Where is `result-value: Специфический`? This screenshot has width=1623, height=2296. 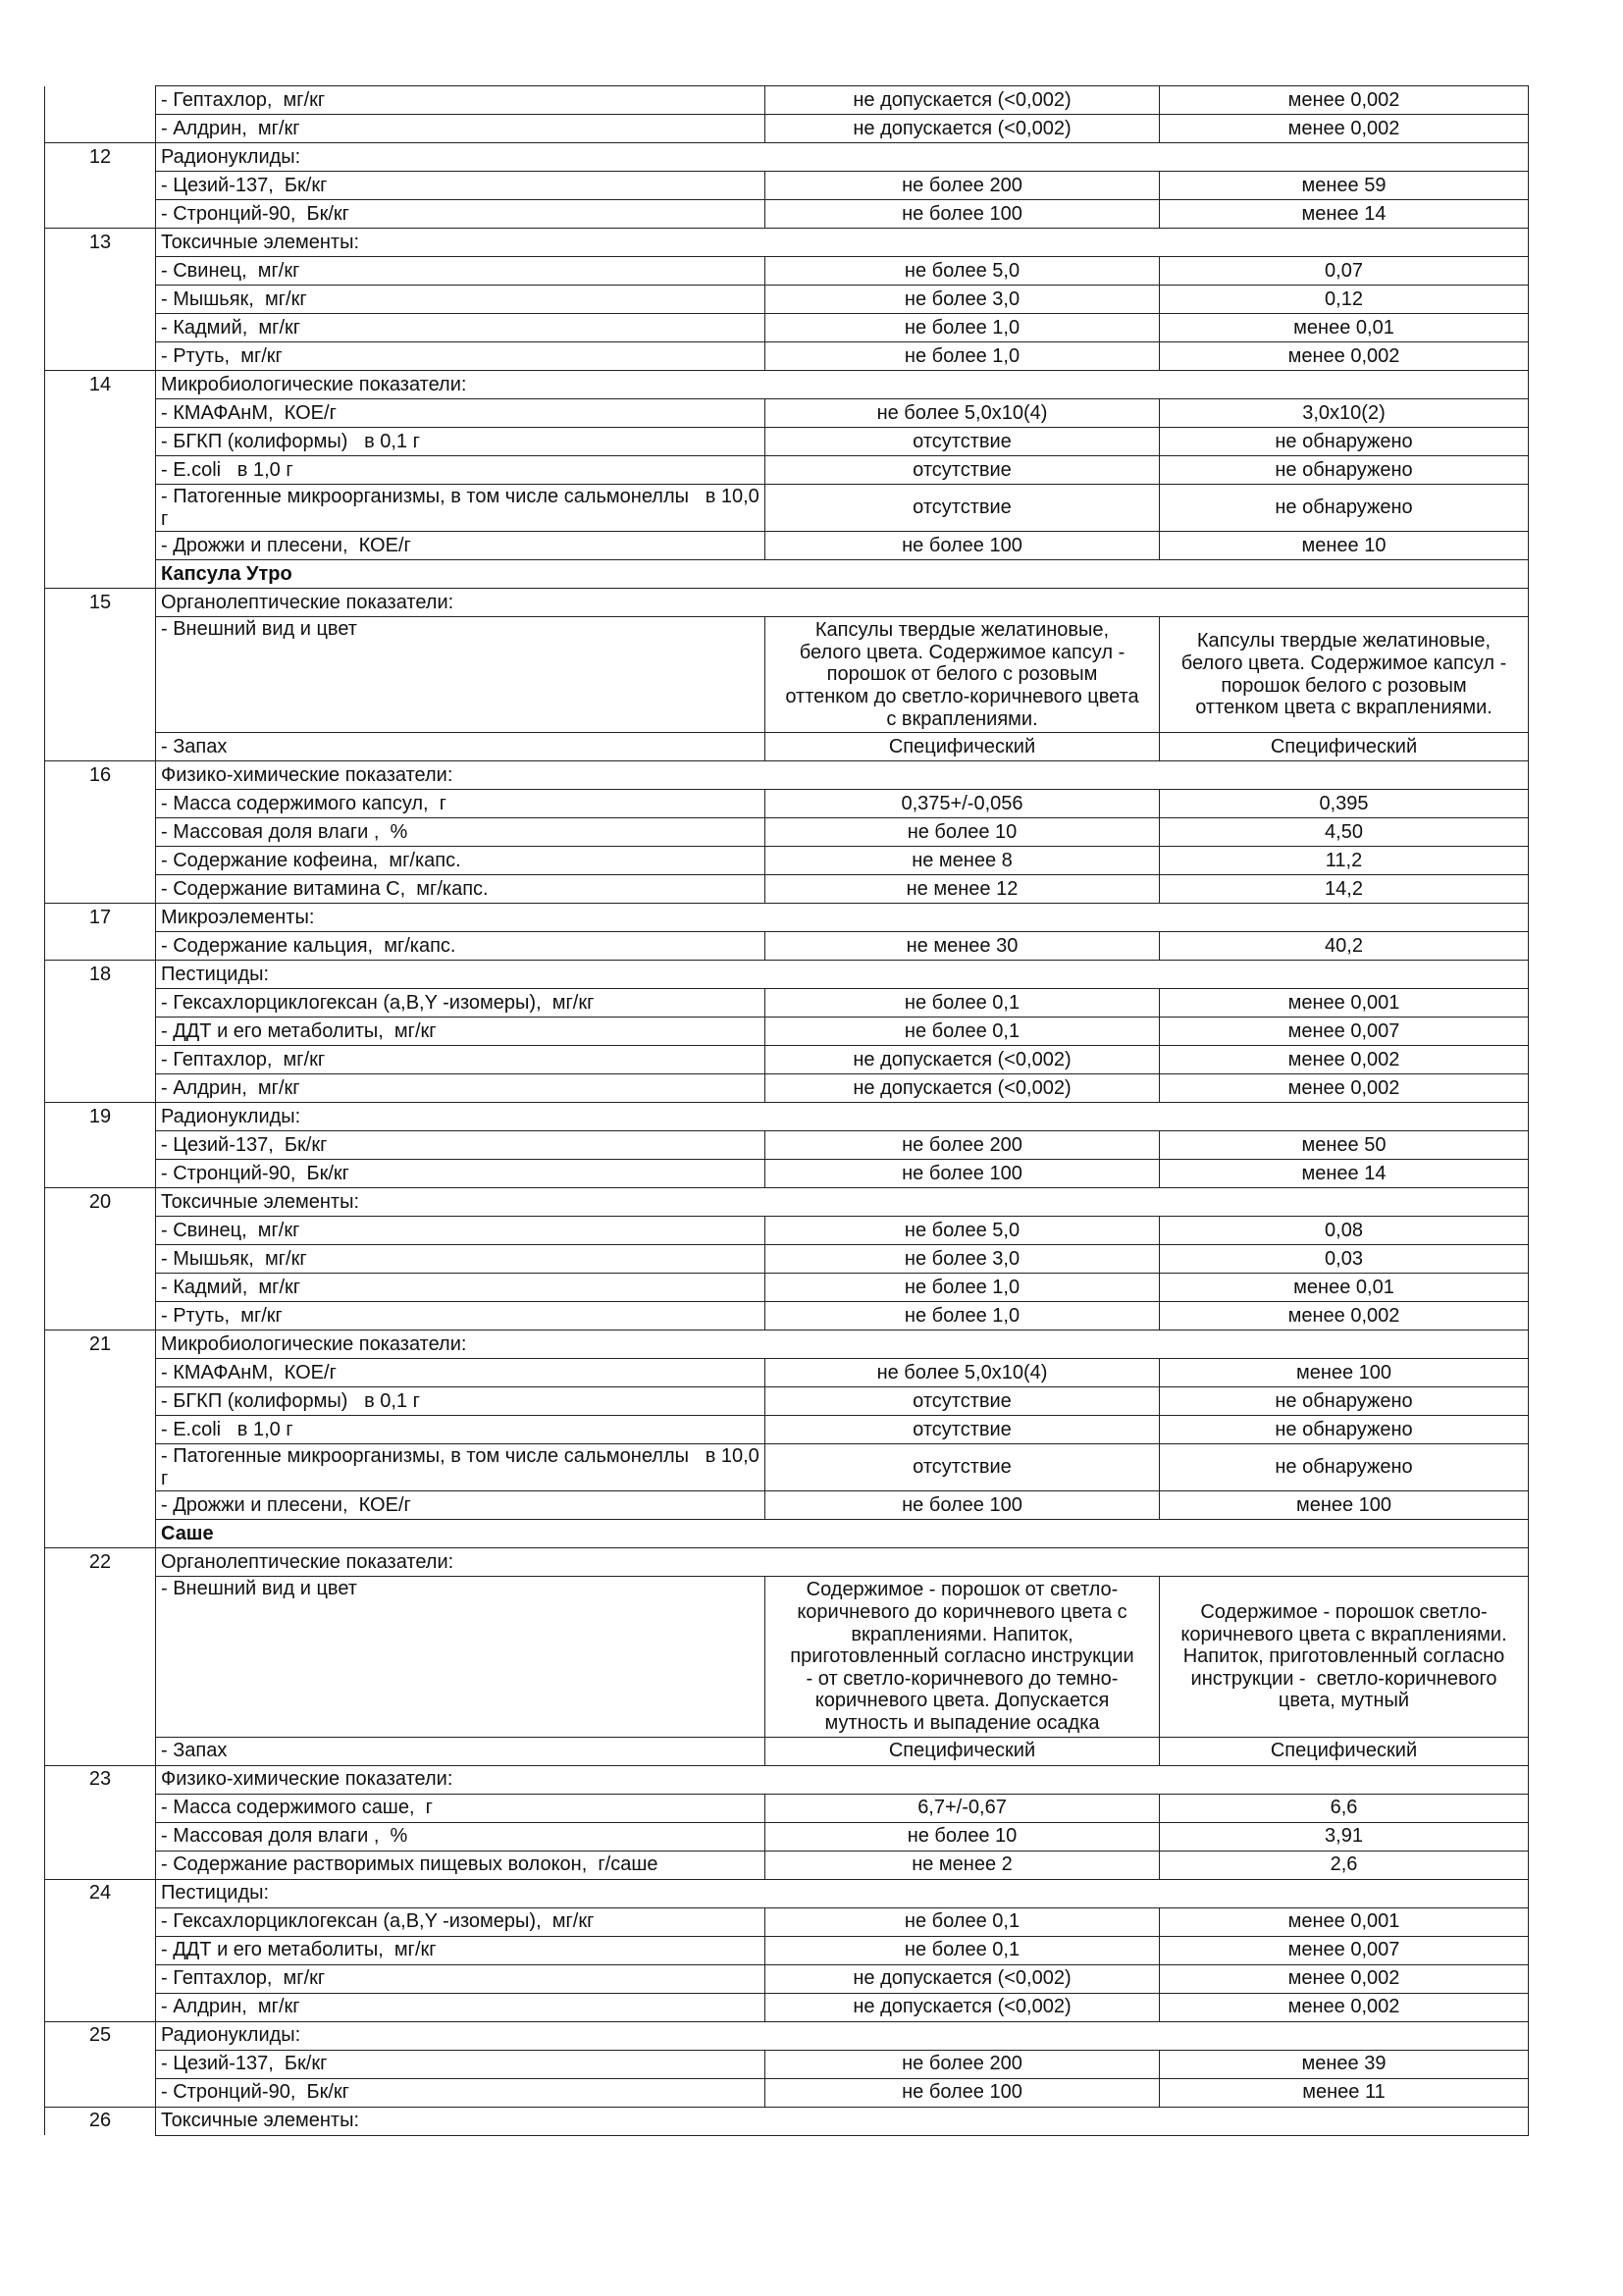
result-value: Специфический is located at coordinates (1344, 747).